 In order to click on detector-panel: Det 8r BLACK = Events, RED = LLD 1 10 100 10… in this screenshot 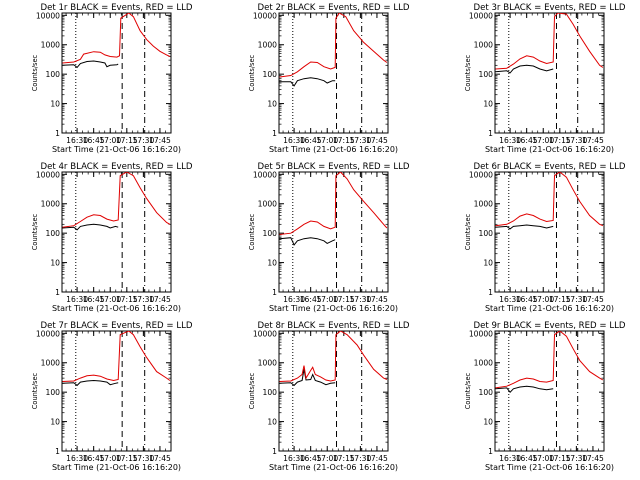, I will do `click(329, 396)`.